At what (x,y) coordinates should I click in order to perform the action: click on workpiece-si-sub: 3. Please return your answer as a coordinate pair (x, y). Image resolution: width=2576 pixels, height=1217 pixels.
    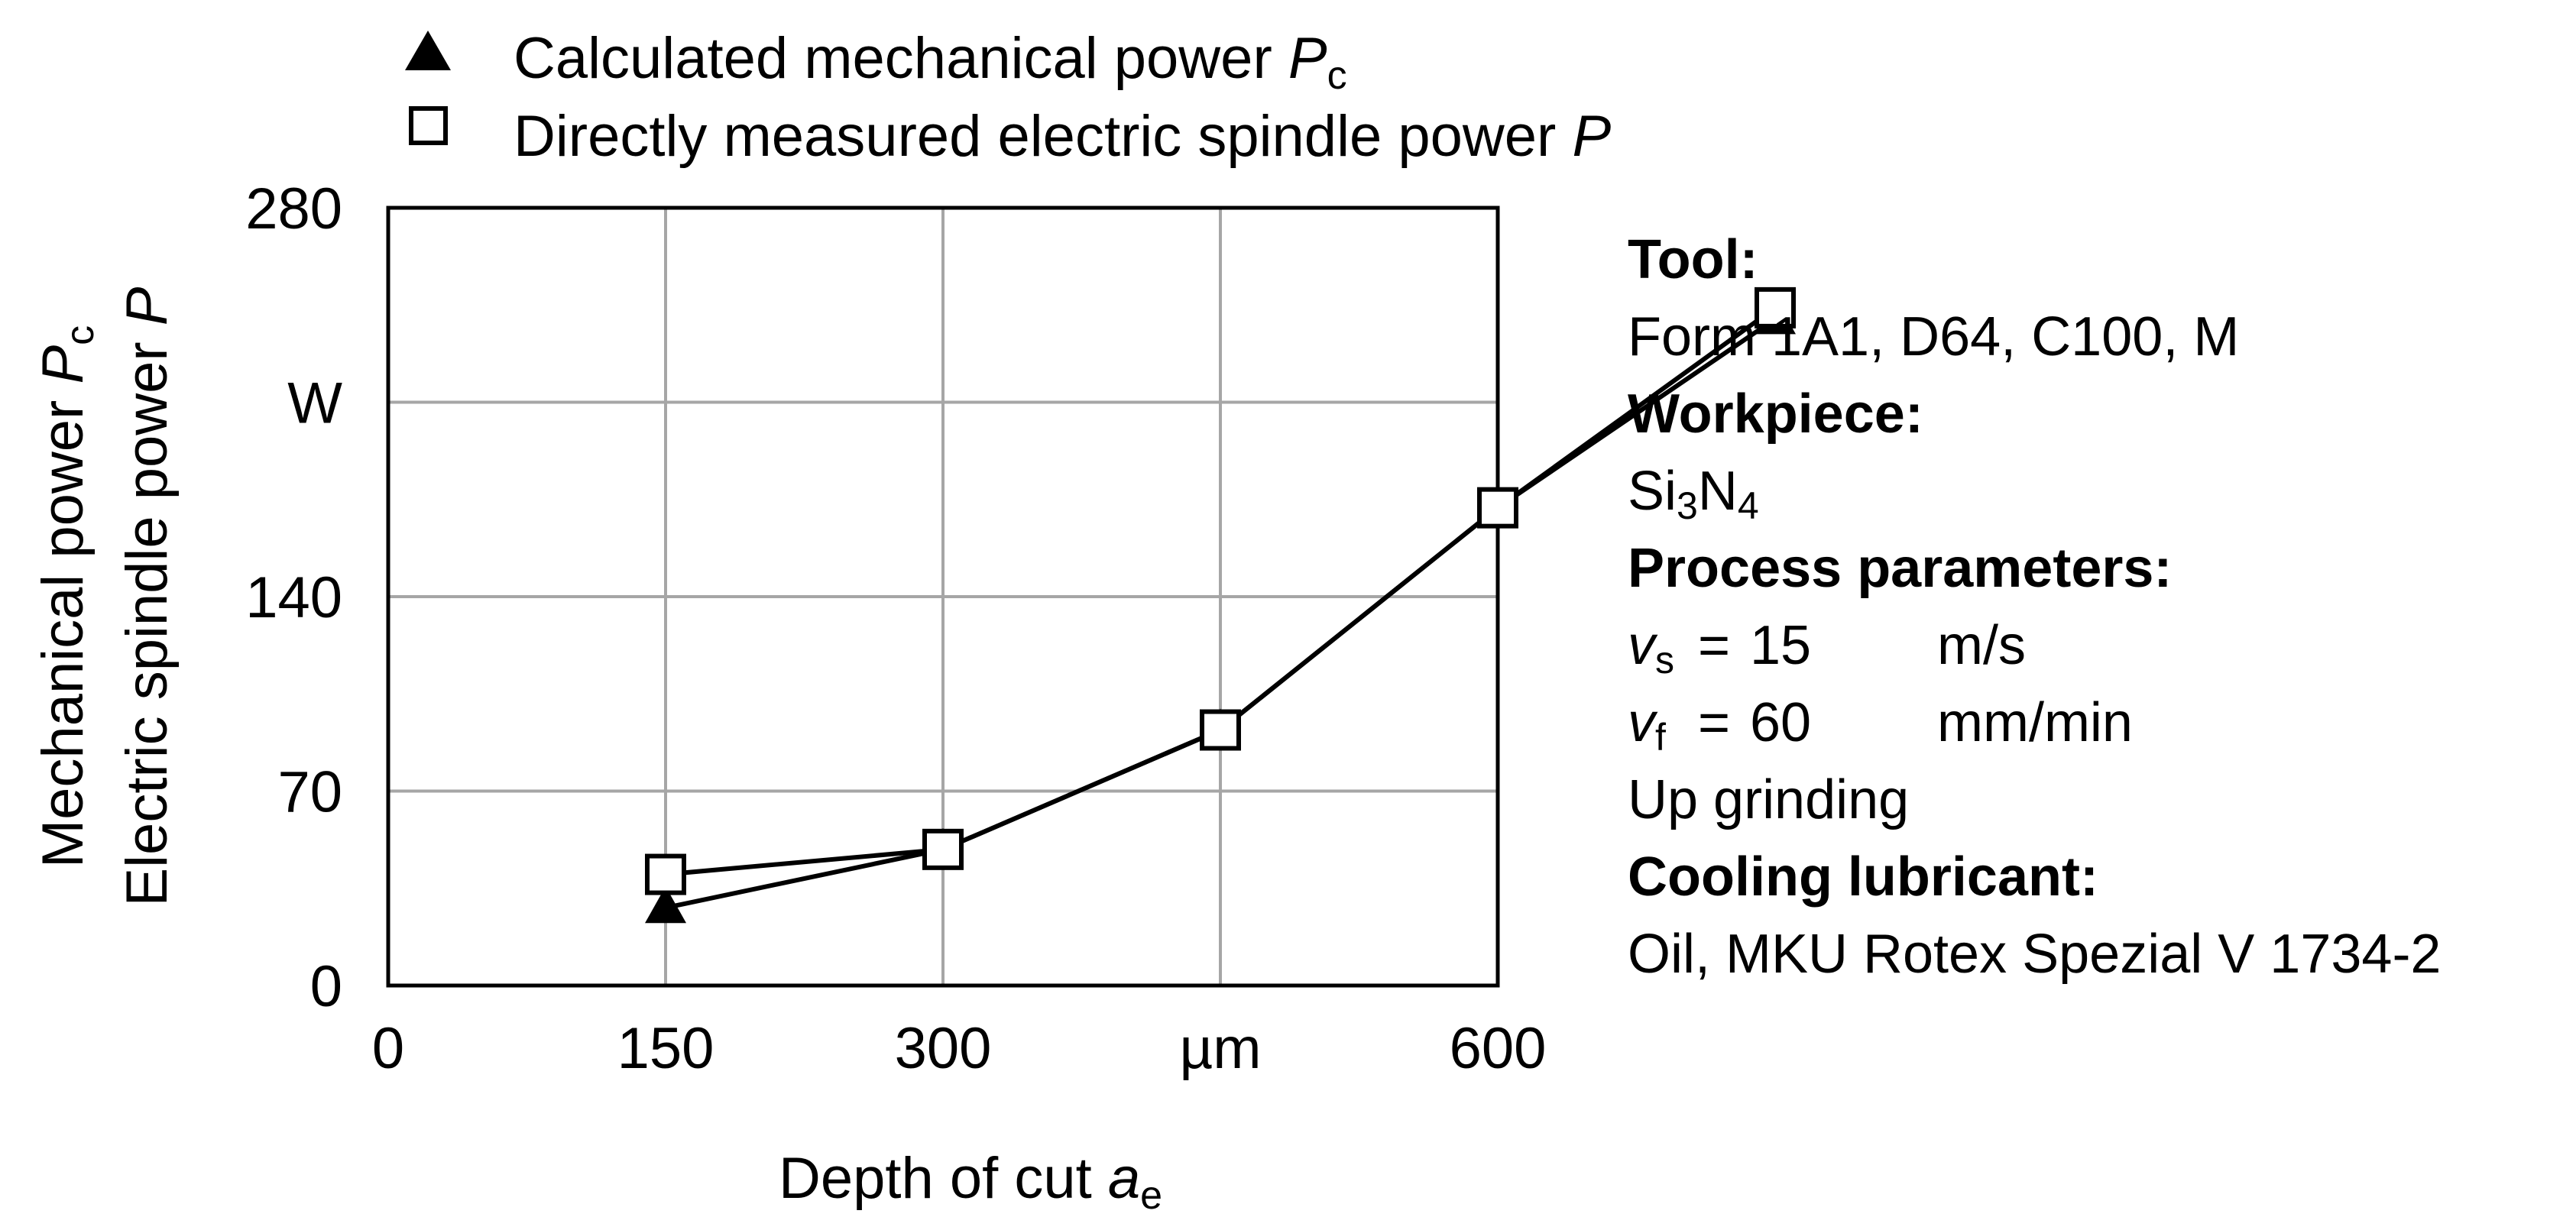
    Looking at the image, I should click on (1687, 505).